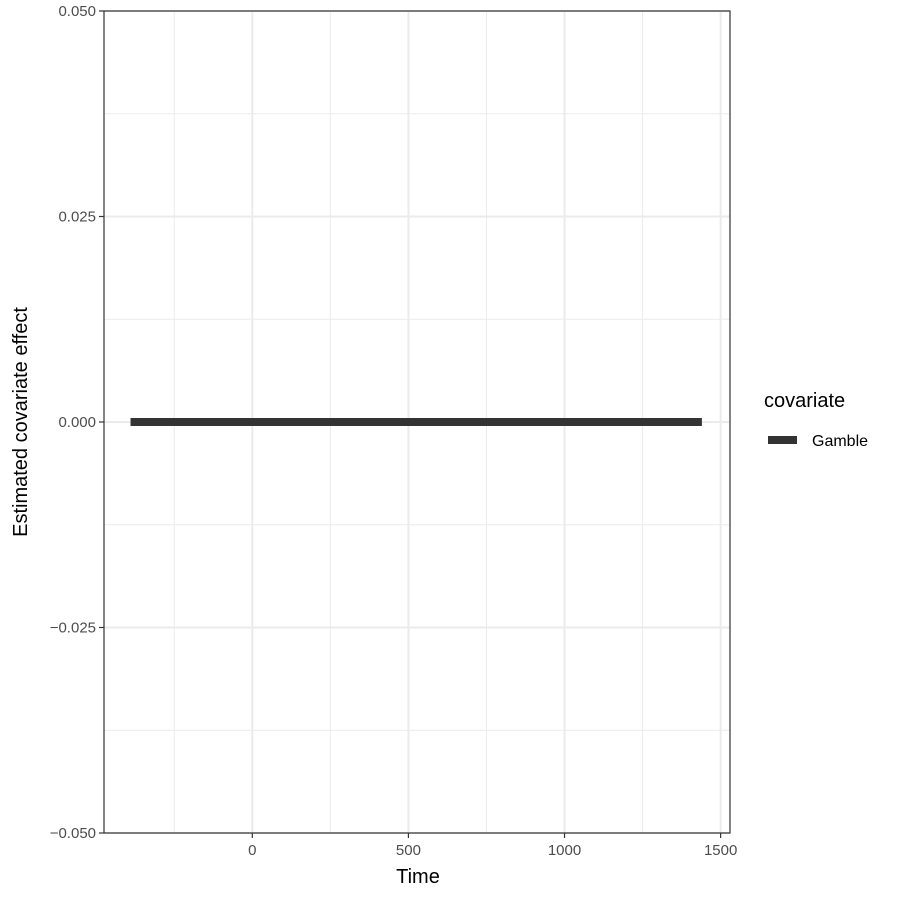 Image resolution: width=900 pixels, height=900 pixels. What do you see at coordinates (804, 401) in the screenshot?
I see `legend-title: covariate` at bounding box center [804, 401].